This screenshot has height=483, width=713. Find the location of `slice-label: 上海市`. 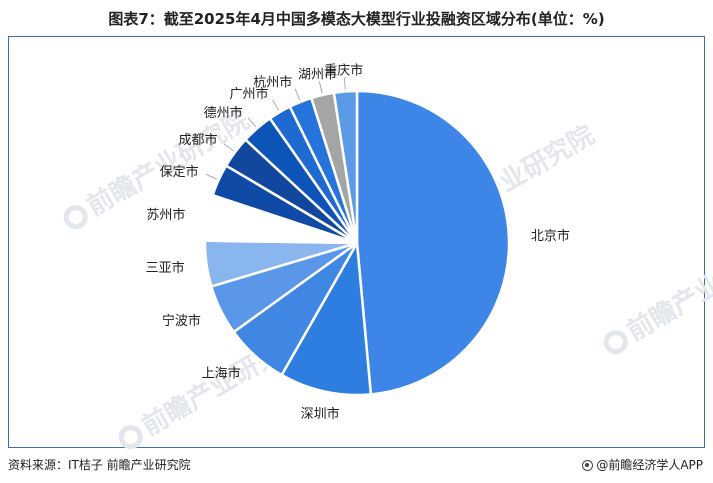

slice-label: 上海市 is located at coordinates (221, 373).